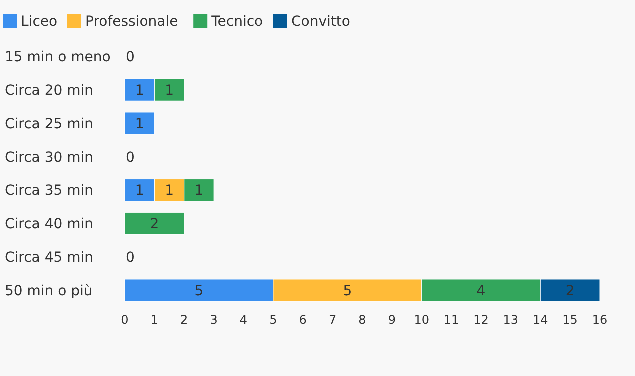  What do you see at coordinates (600, 320) in the screenshot?
I see `x-tick-label: 16` at bounding box center [600, 320].